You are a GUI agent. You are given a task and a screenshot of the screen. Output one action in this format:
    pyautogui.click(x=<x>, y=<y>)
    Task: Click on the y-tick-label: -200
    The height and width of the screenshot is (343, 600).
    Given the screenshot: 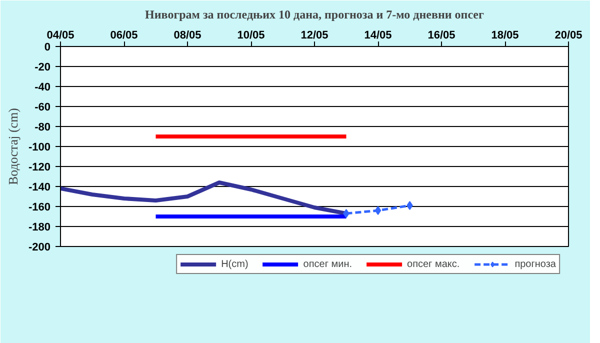 What is the action you would take?
    pyautogui.click(x=39, y=248)
    